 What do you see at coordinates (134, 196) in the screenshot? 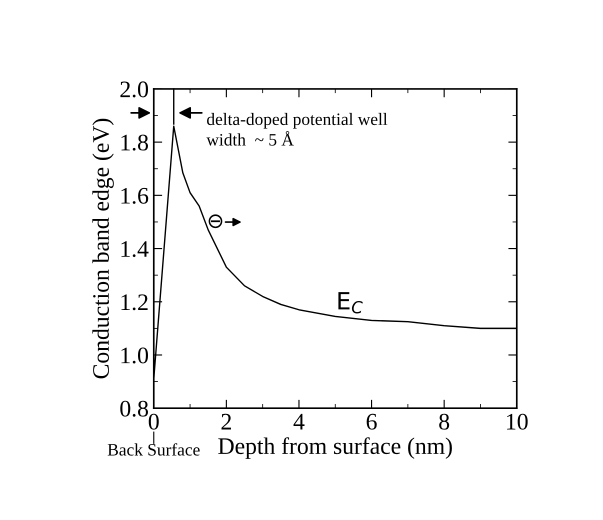
I see `y-tick-label: 1.6` at bounding box center [134, 196].